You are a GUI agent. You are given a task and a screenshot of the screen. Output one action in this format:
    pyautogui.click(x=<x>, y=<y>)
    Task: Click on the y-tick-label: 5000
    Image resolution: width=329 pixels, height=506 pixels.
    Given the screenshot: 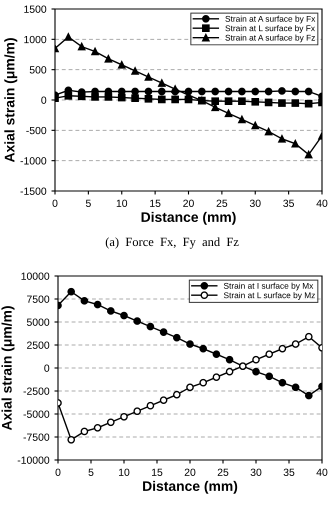 What is the action you would take?
    pyautogui.click(x=38, y=322)
    